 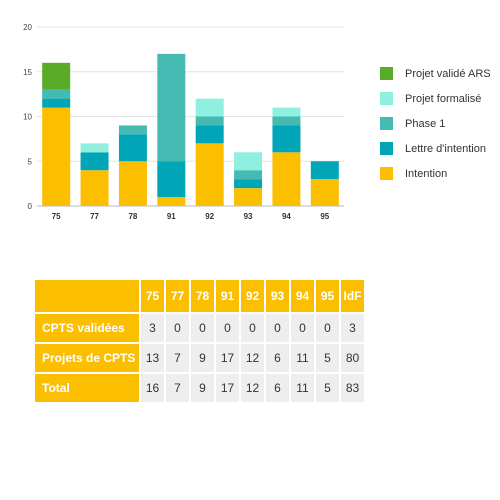 I want to click on table-row: Total 16 7 9 17 12 6 11 5 83, so click(x=199, y=388).